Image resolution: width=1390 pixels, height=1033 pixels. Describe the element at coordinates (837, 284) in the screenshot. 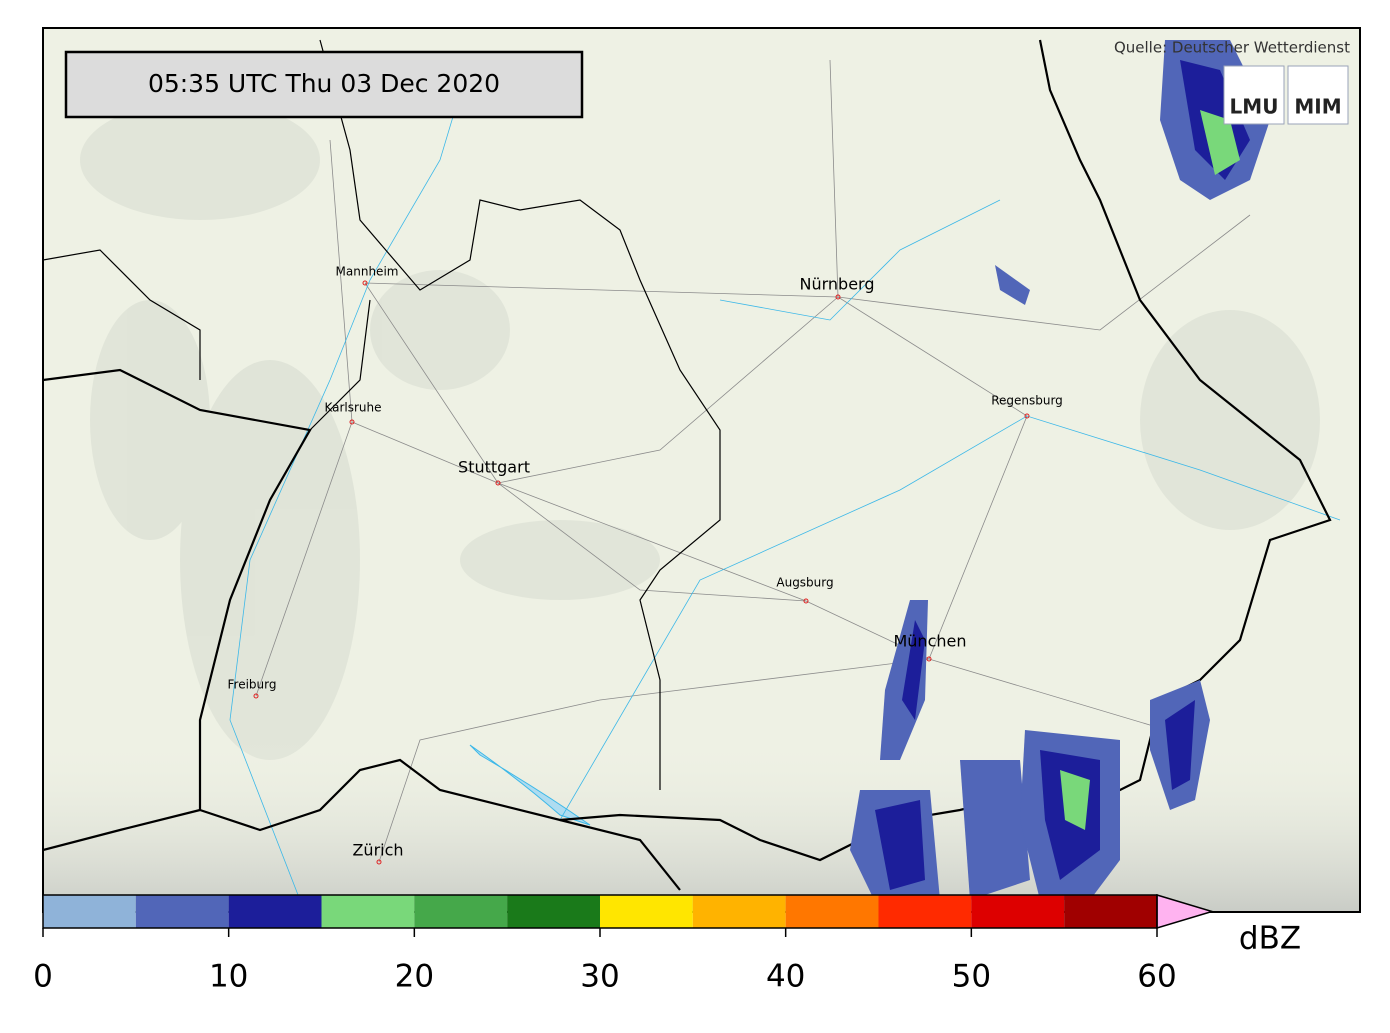

I see `city-label: Nürnberg` at that location.